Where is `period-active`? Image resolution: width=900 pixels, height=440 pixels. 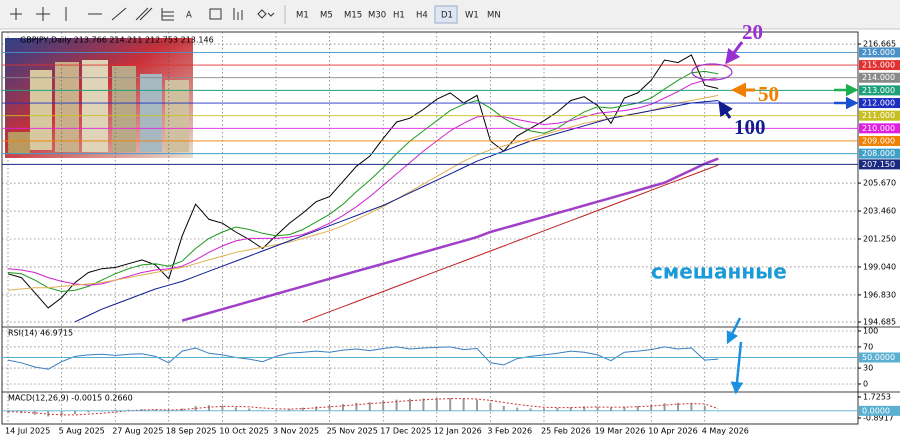 period-active is located at coordinates (446, 14).